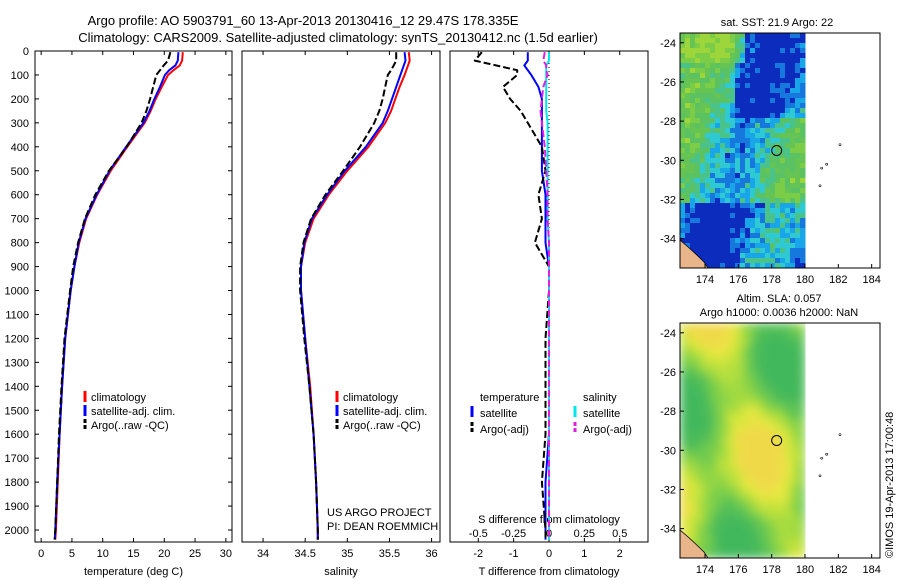 This screenshot has height=580, width=900. I want to click on x-tick-label: 0, so click(41, 554).